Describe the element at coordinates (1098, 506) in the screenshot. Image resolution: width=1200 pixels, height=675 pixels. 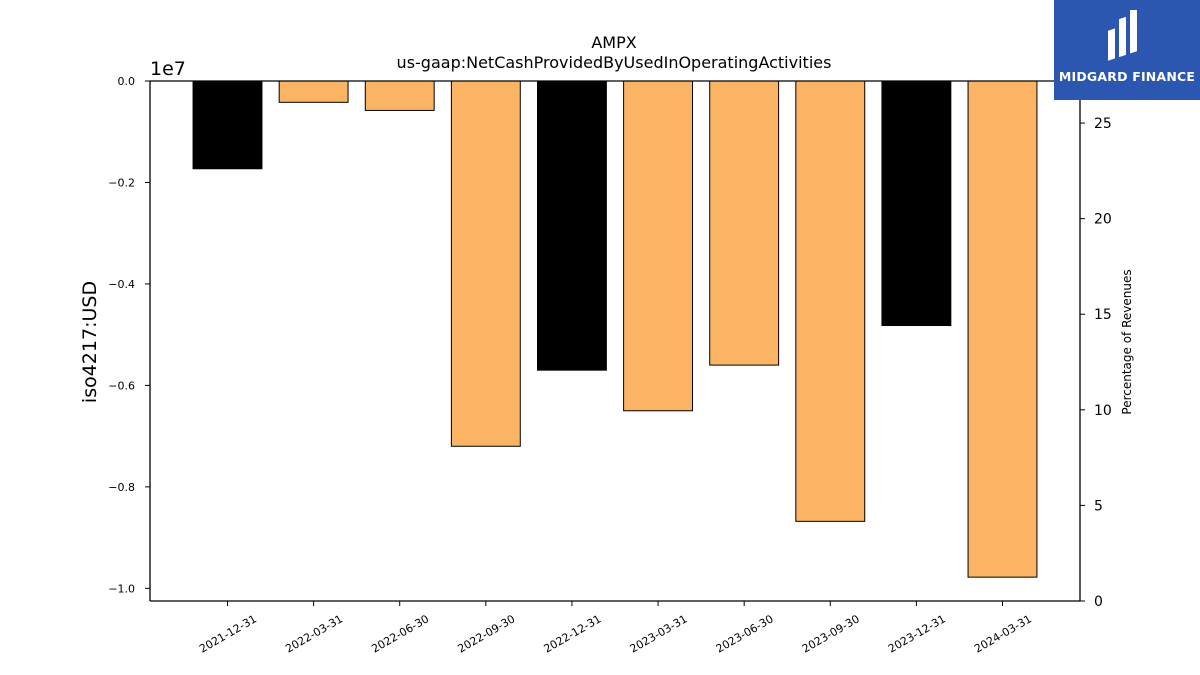
I see `y2-tick-label: 5` at that location.